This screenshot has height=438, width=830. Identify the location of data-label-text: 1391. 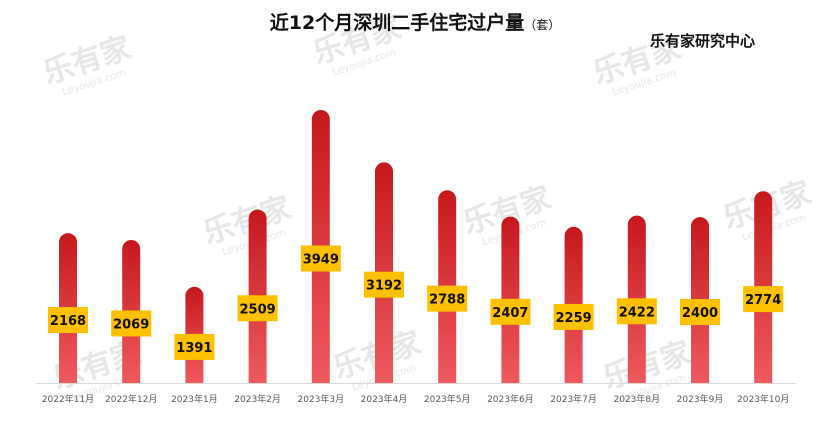
(194, 348).